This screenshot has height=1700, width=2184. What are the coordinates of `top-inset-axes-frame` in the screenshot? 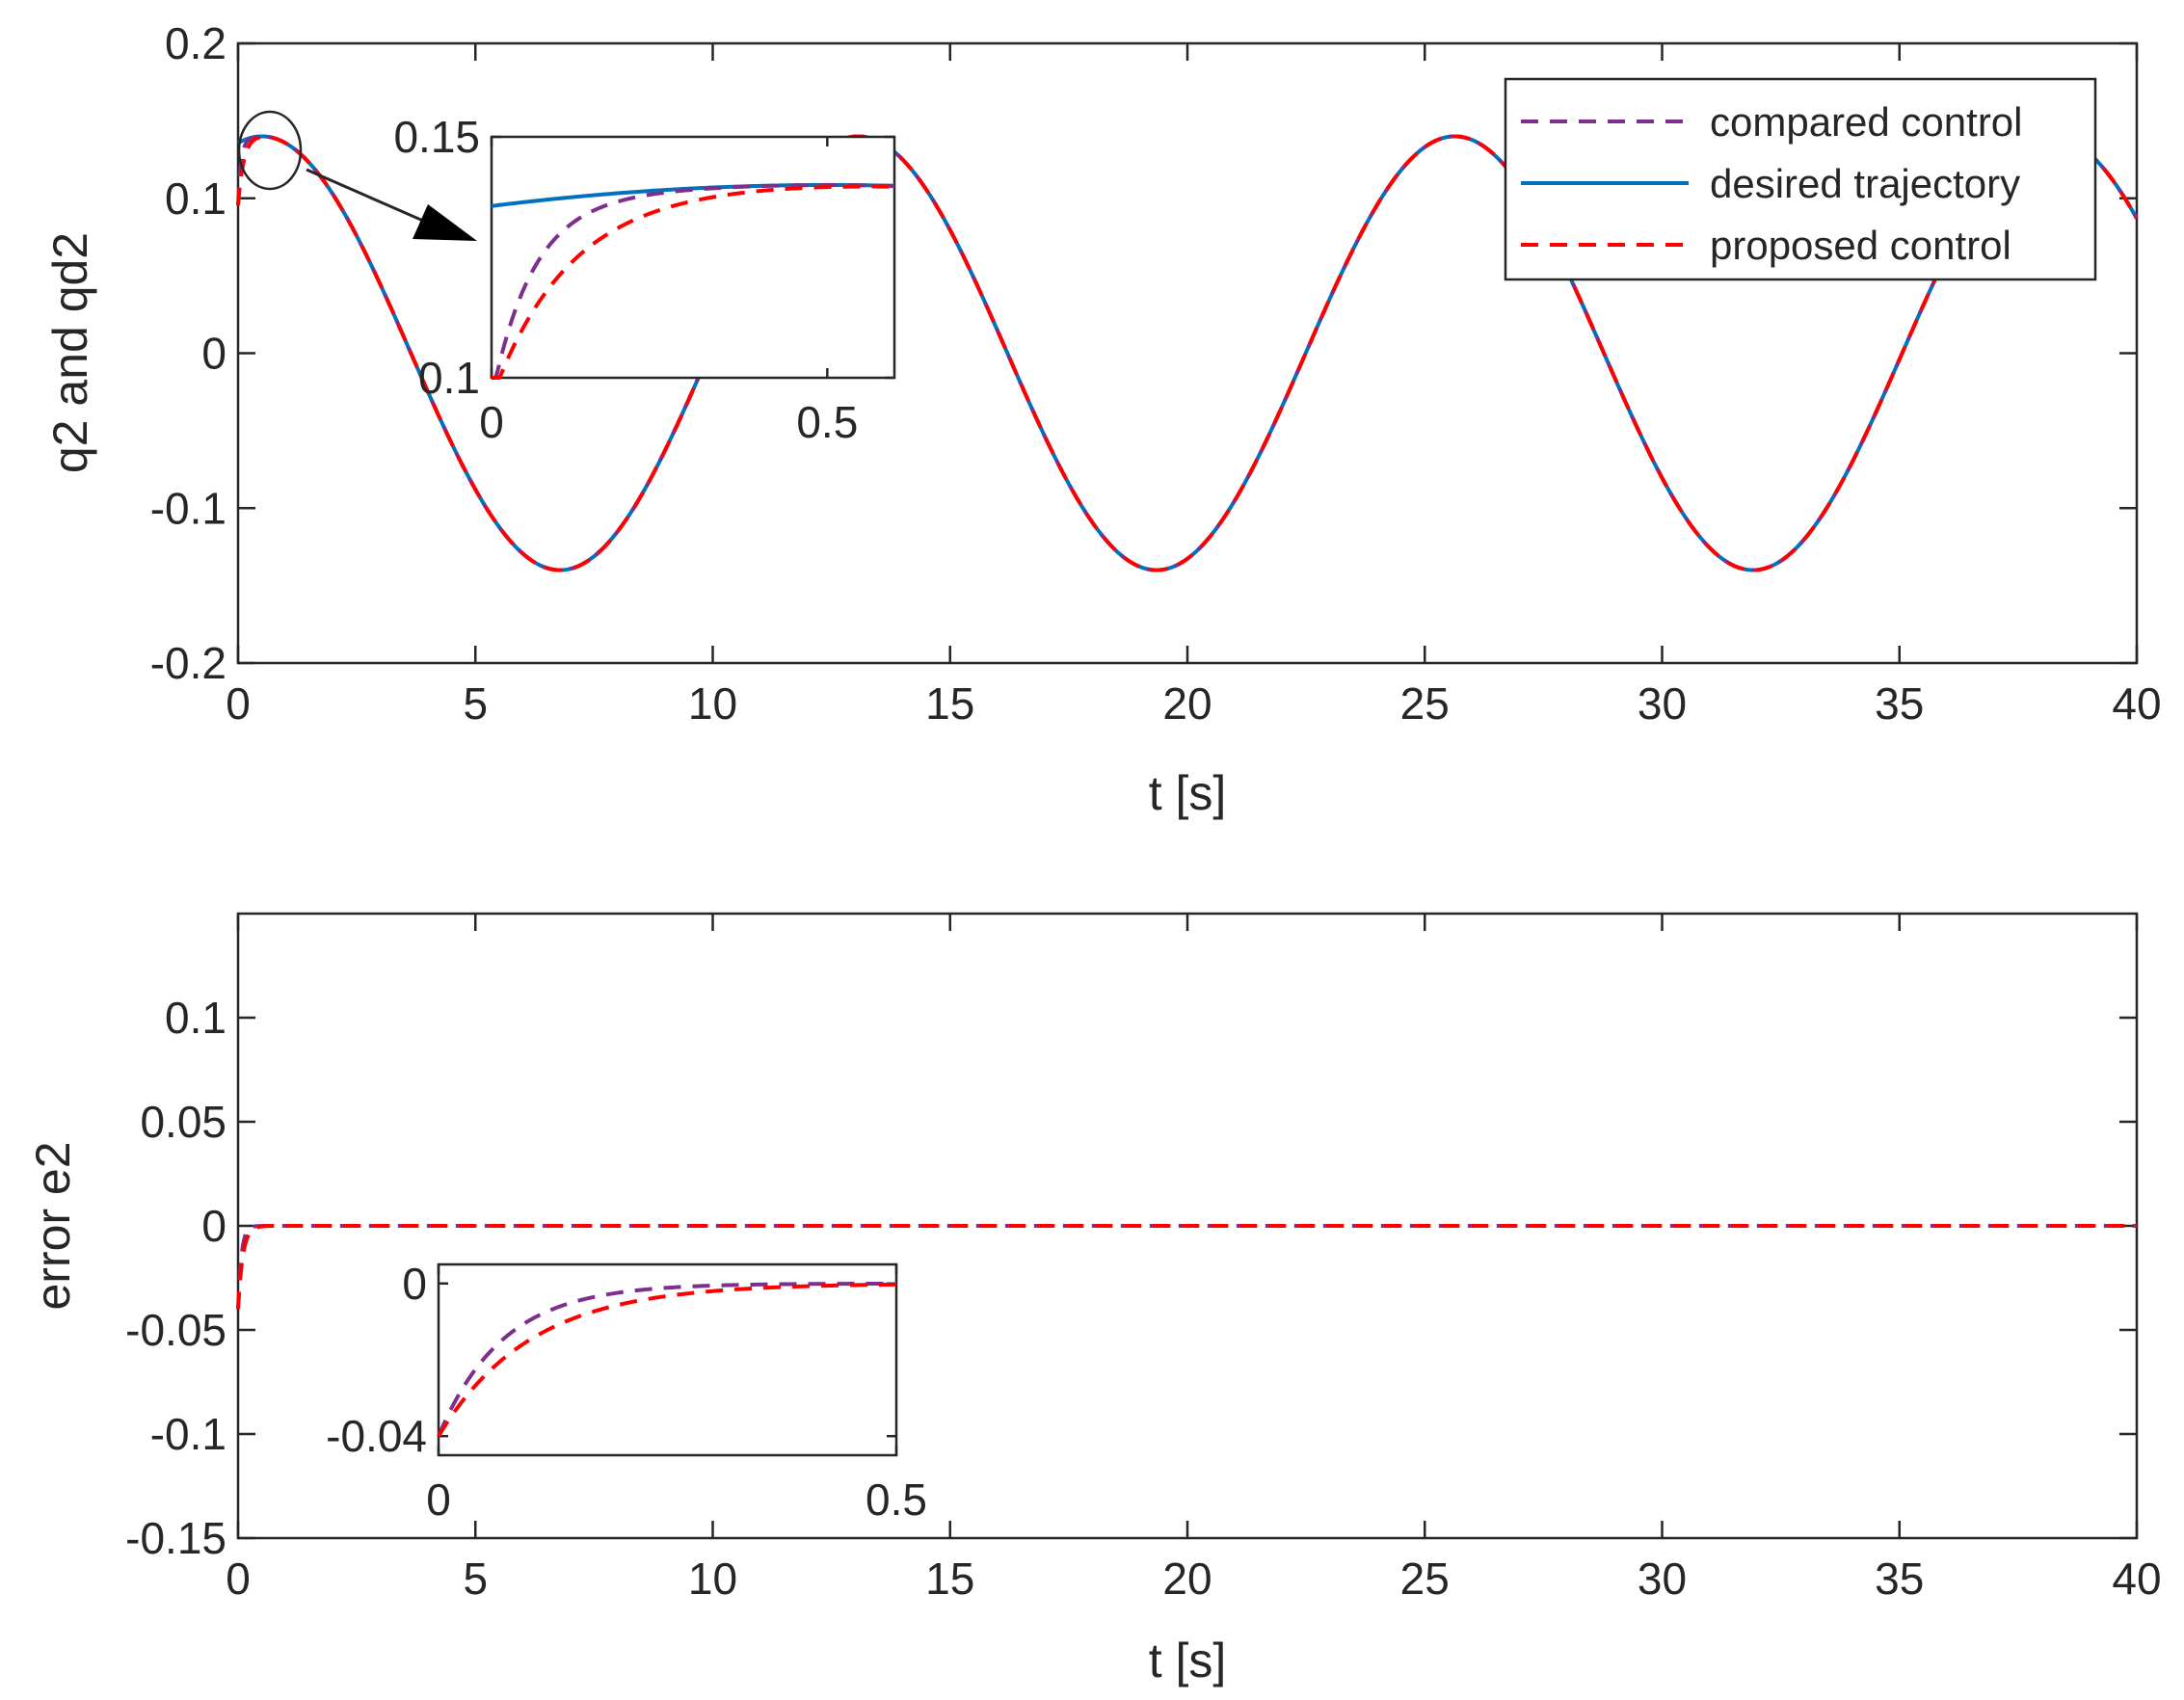 It's located at (693, 257).